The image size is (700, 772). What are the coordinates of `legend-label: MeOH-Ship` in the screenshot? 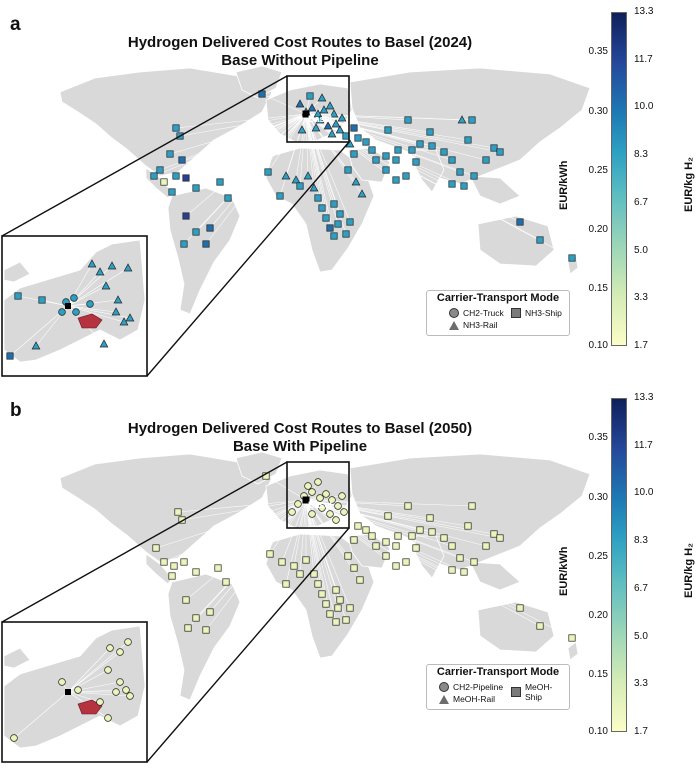 It's located at (538, 692).